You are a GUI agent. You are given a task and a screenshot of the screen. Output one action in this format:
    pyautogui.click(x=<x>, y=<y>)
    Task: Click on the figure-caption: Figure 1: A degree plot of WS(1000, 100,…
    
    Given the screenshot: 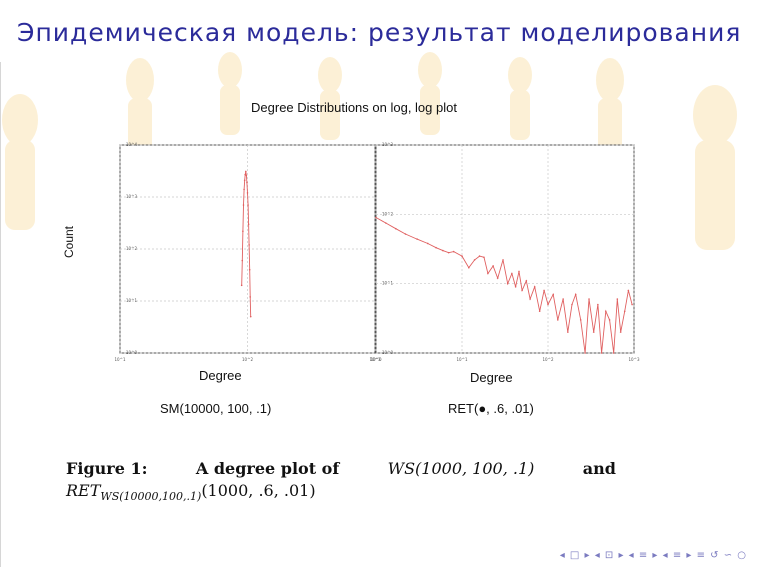 What is the action you would take?
    pyautogui.click(x=341, y=483)
    